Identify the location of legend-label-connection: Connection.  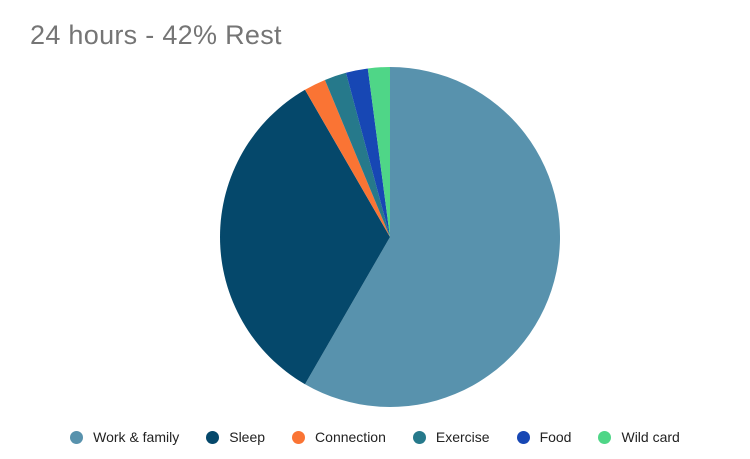
(350, 437).